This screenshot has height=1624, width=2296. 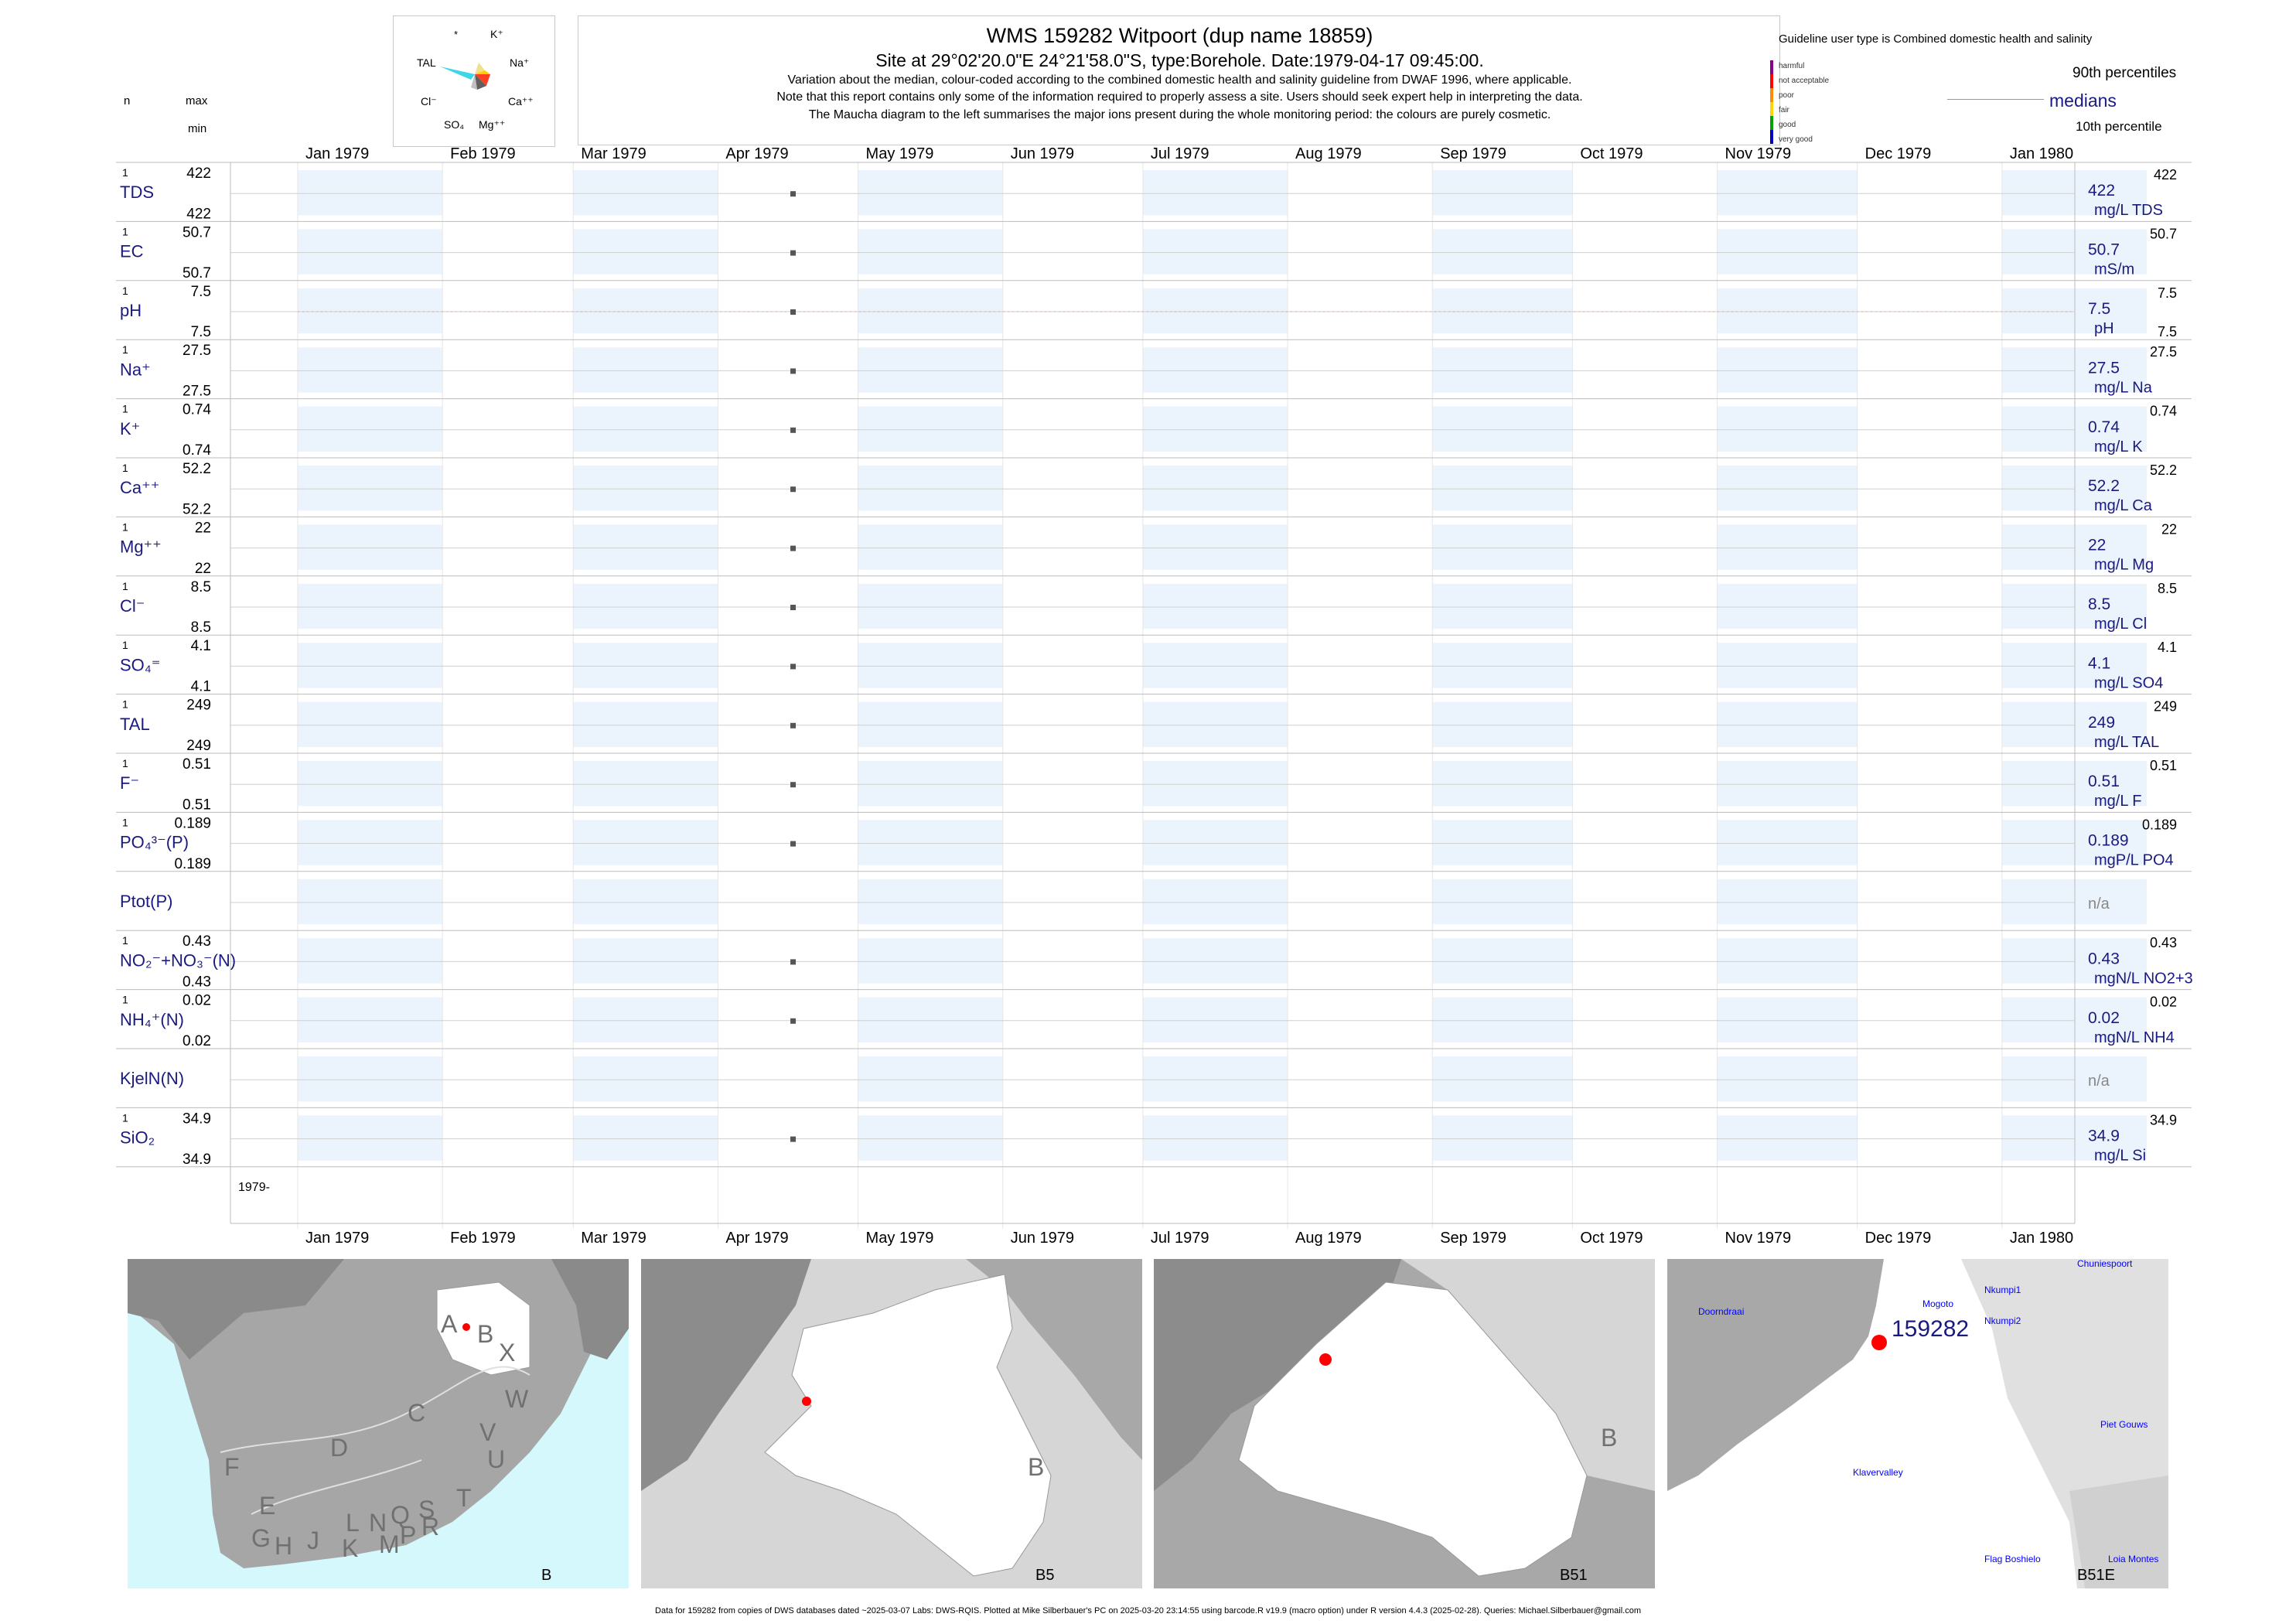 What do you see at coordinates (261, 1538) in the screenshot?
I see `region-label: G` at bounding box center [261, 1538].